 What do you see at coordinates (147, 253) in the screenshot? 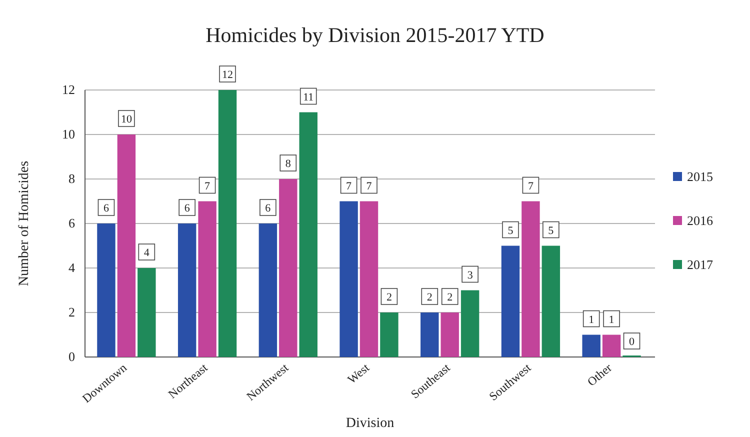
I see `data-label: 4` at bounding box center [147, 253].